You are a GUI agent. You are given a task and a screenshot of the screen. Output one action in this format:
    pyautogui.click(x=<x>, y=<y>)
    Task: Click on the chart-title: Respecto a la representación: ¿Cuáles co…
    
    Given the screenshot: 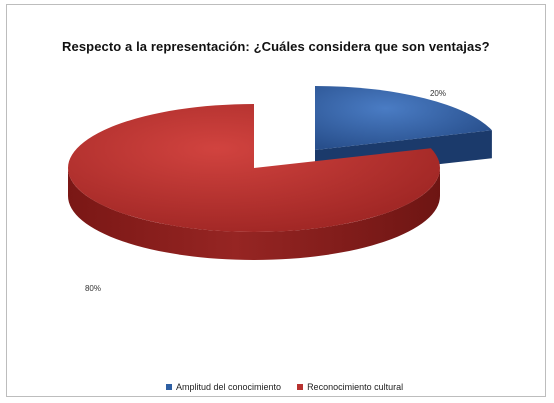 What is the action you would take?
    pyautogui.click(x=276, y=46)
    